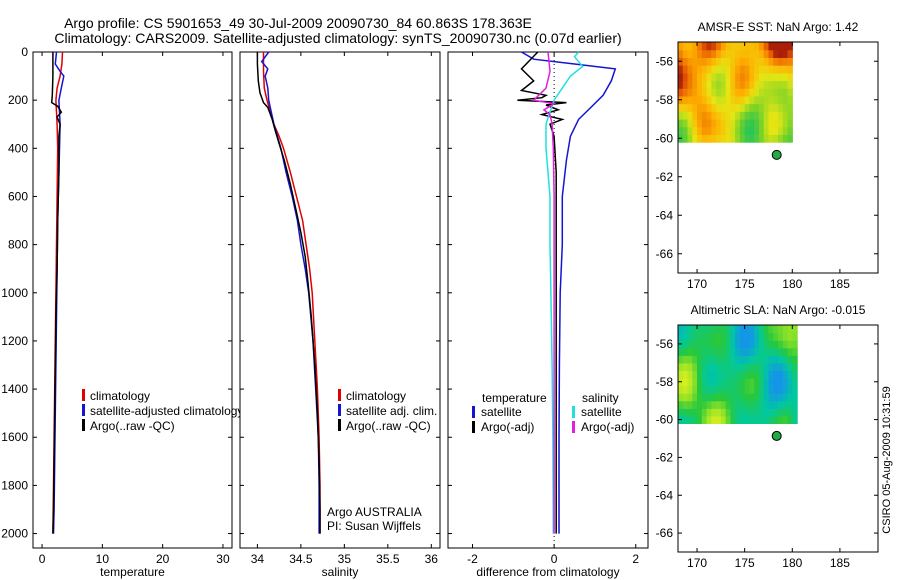 The height and width of the screenshot is (580, 900). I want to click on sst-map-title: AMSR-E SST: NaN Argo: 1.42, so click(778, 27).